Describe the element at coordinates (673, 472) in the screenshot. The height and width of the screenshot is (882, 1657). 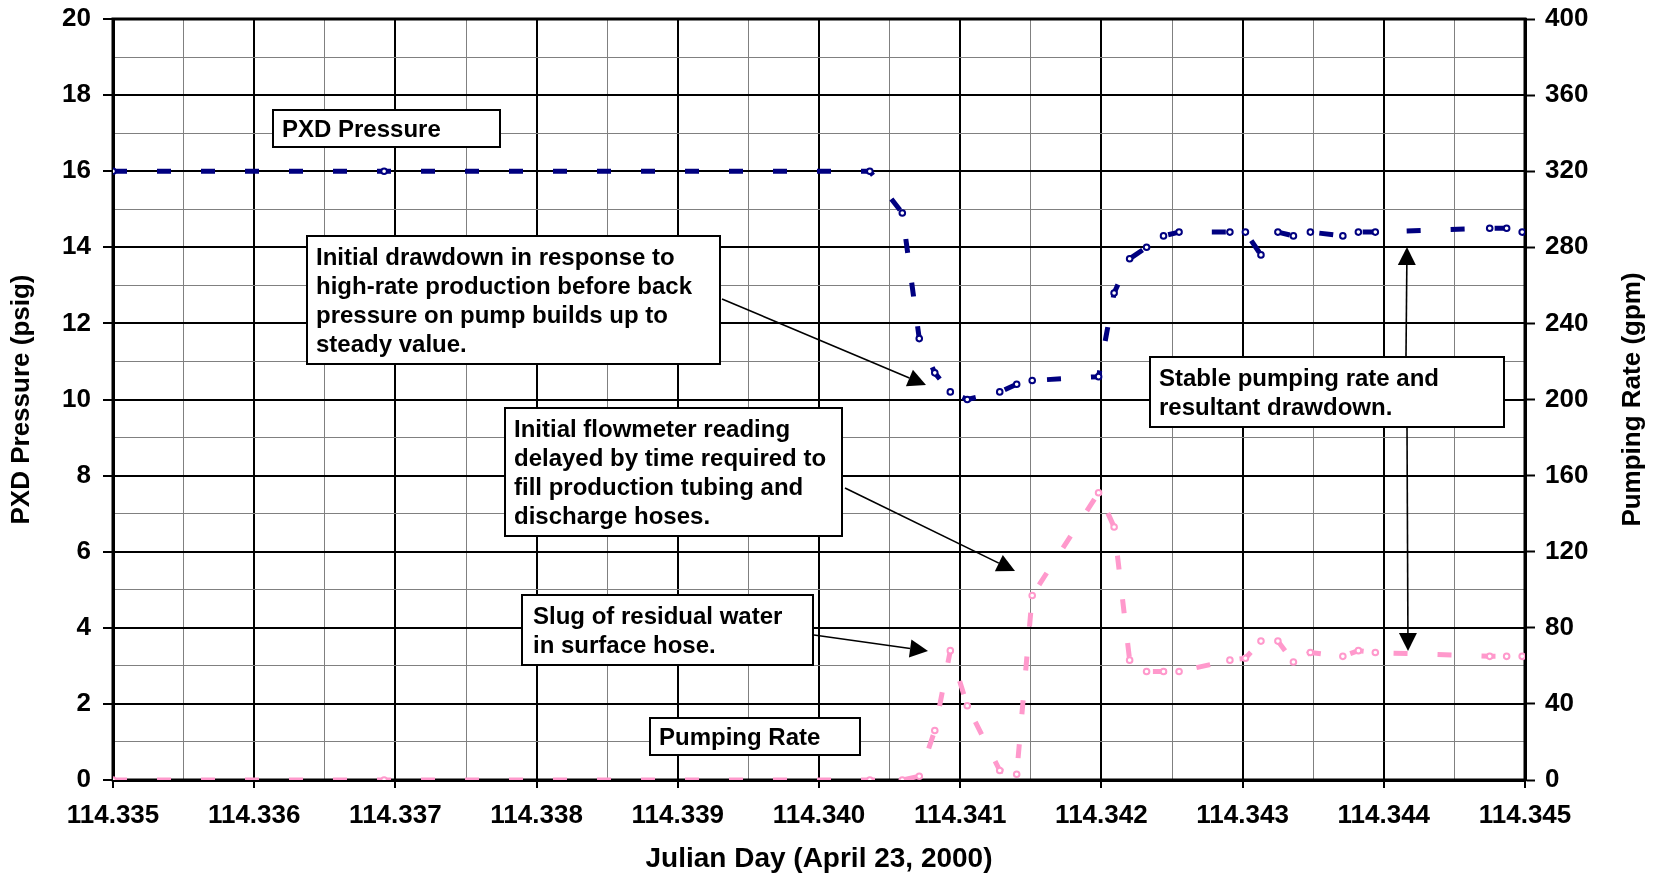
I see `annotation: Initial flowmeter reading delayed by time required to fill production tubing and discharge hoses.` at that location.